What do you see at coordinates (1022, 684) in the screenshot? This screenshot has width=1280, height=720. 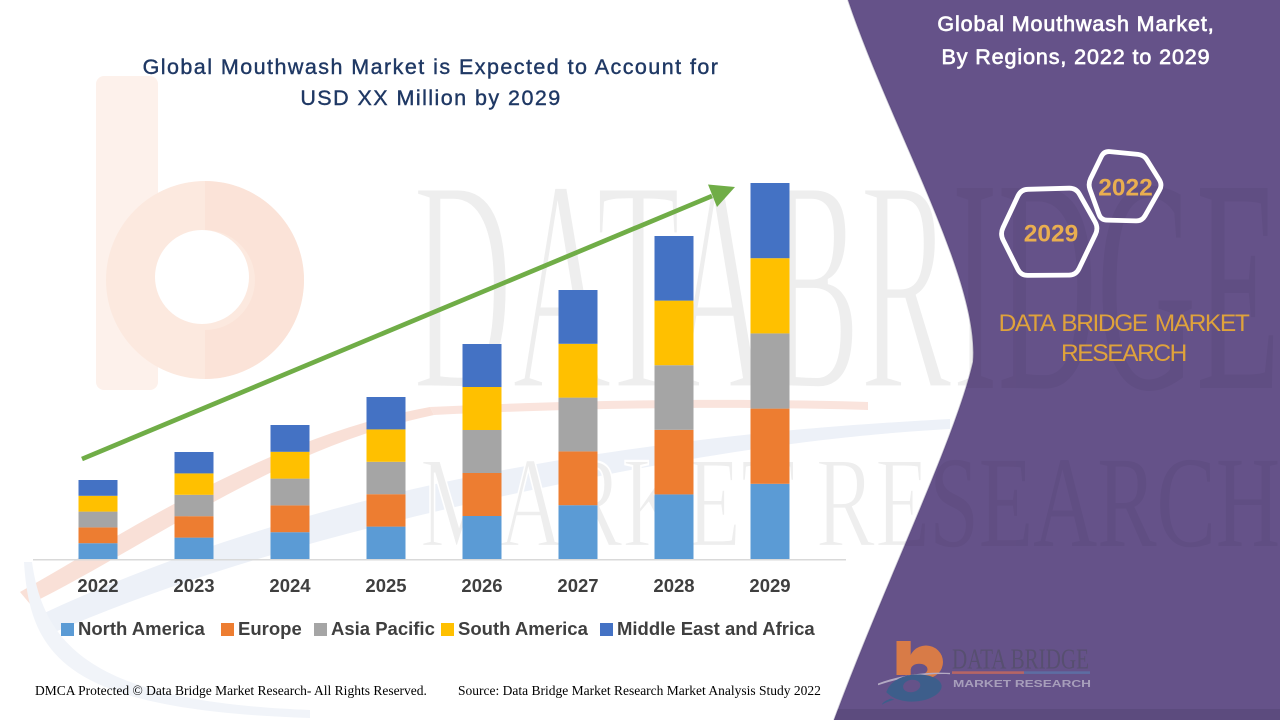 I see `svg-text: MARKET RESEARCH` at bounding box center [1022, 684].